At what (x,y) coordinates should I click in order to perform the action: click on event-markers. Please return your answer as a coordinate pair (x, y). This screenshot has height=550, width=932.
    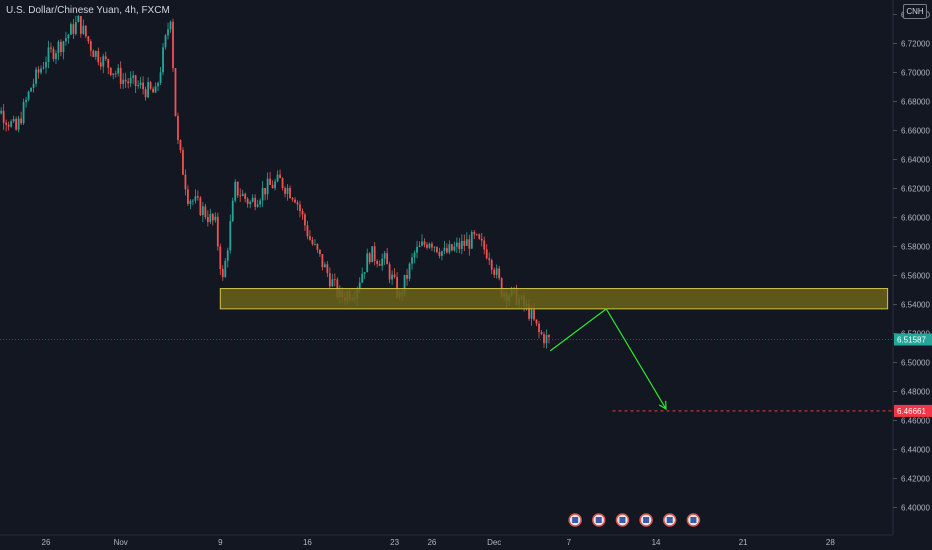
    Looking at the image, I should click on (634, 520).